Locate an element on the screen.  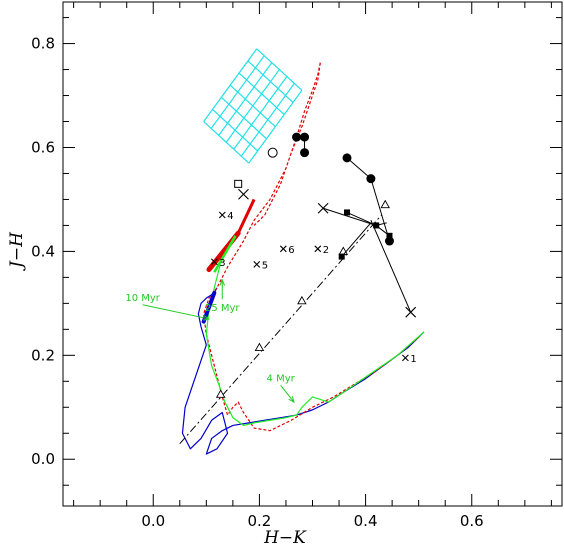
x-axis-title: H−K is located at coordinates (285, 538).